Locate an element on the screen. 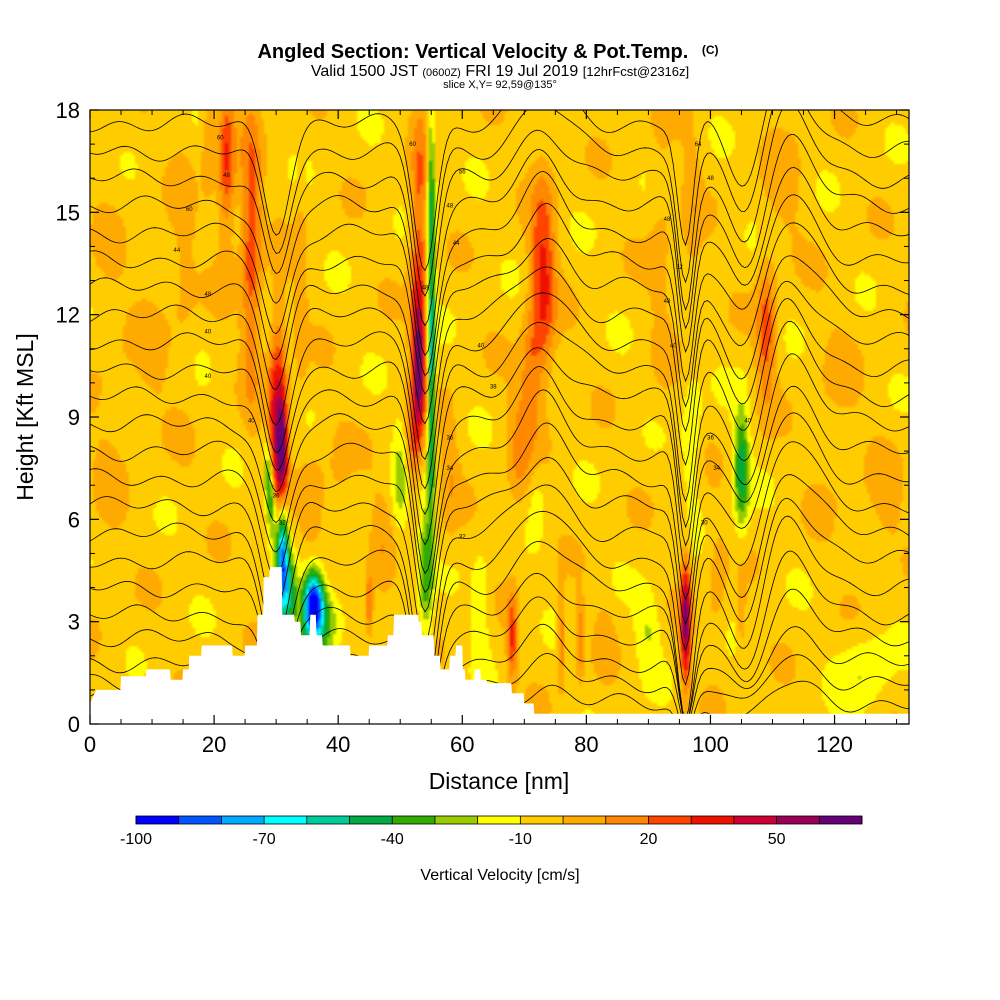  color-bar-tick-label: -10 is located at coordinates (520, 839).